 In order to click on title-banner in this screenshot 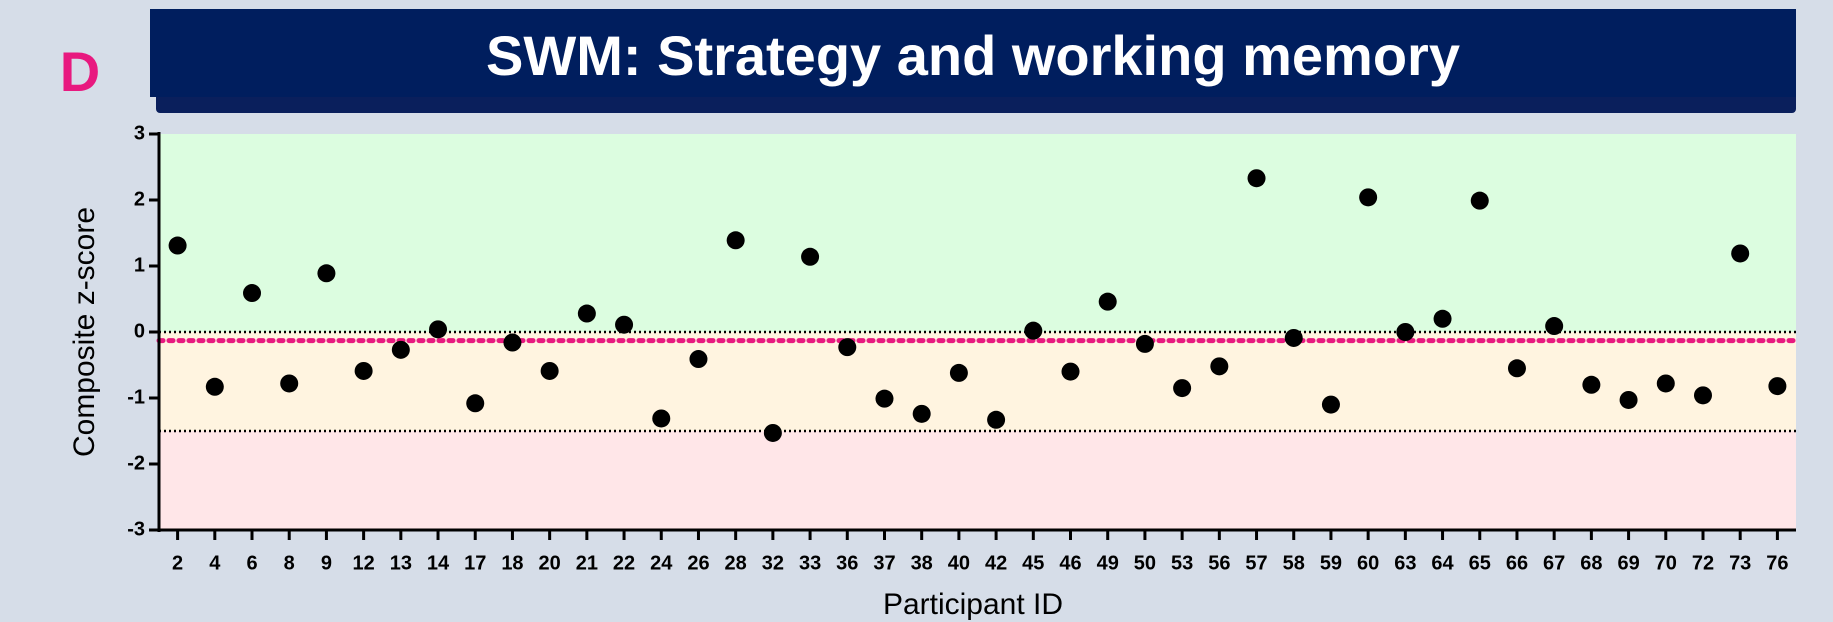, I will do `click(973, 53)`.